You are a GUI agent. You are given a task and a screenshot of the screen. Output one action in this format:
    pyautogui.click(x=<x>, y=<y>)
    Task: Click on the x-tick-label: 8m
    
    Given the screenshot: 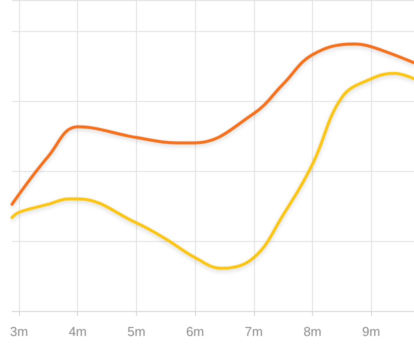 What is the action you would take?
    pyautogui.click(x=312, y=331)
    